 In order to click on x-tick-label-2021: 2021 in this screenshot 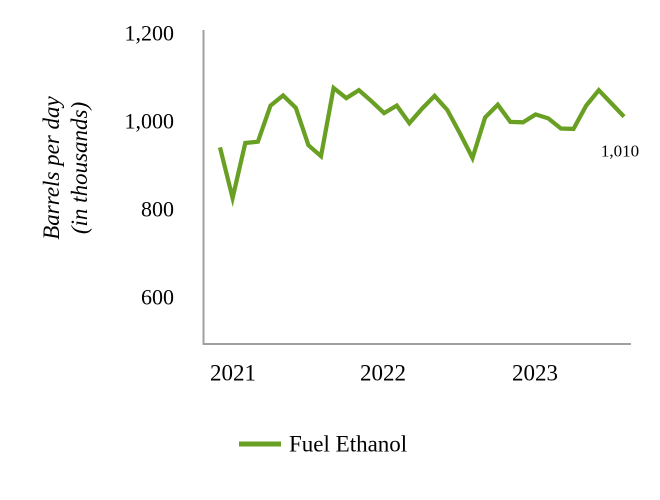, I will do `click(233, 373)`.